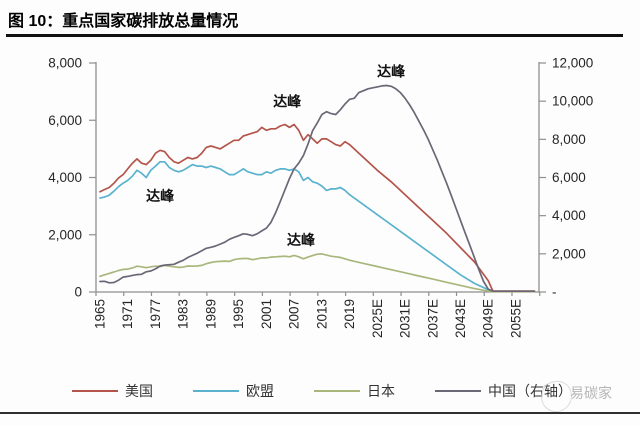  What do you see at coordinates (432, 318) in the screenshot?
I see `x-axis-tick-label: 2037E` at bounding box center [432, 318].